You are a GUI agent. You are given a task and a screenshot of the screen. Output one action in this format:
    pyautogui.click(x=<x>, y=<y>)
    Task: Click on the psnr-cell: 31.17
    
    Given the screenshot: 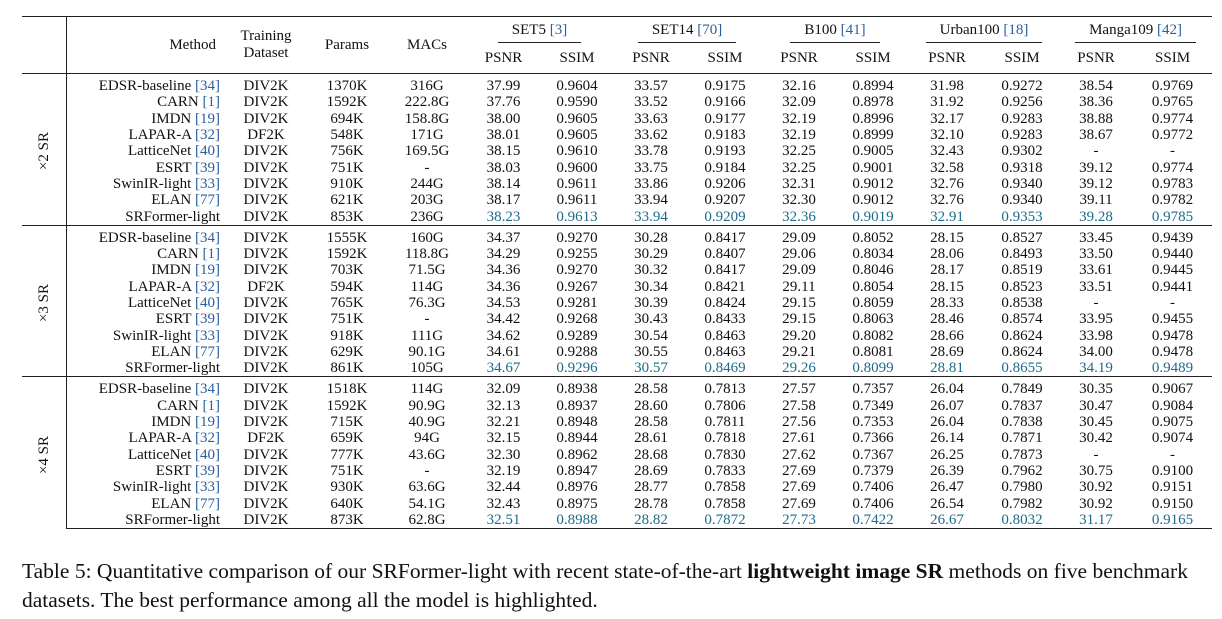 What is the action you would take?
    pyautogui.click(x=1096, y=520)
    